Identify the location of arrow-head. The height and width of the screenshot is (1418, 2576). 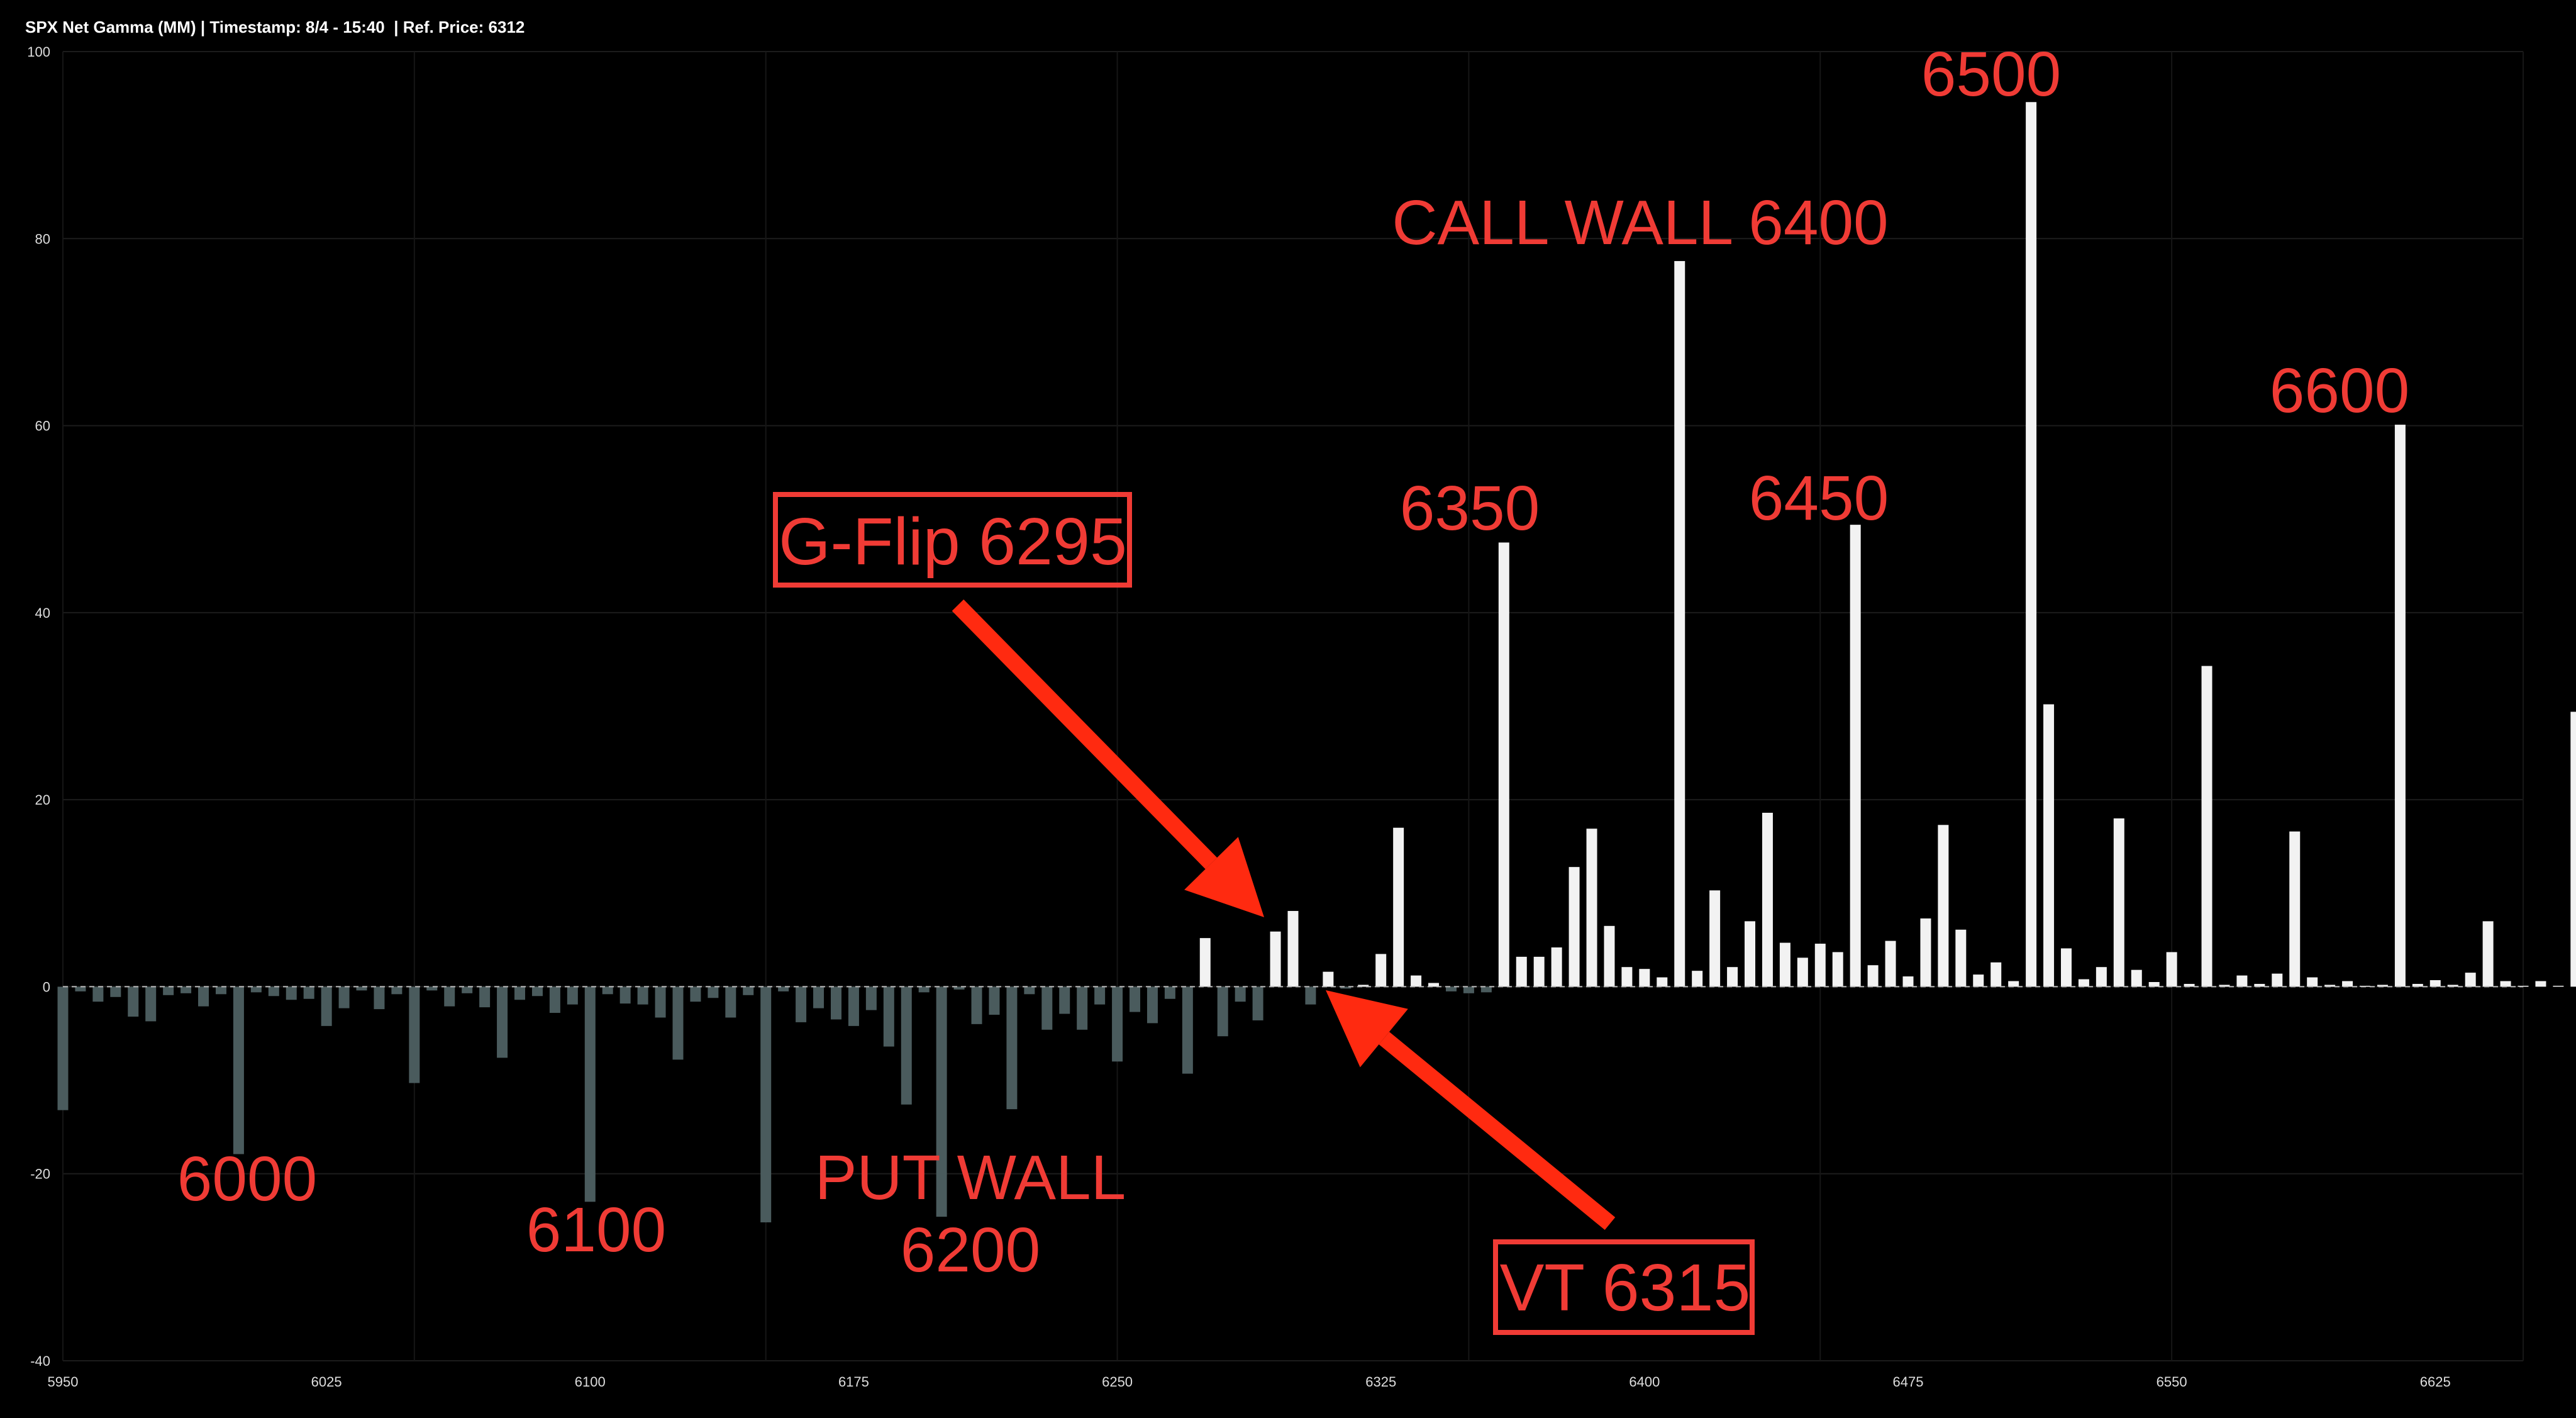
(1224, 877).